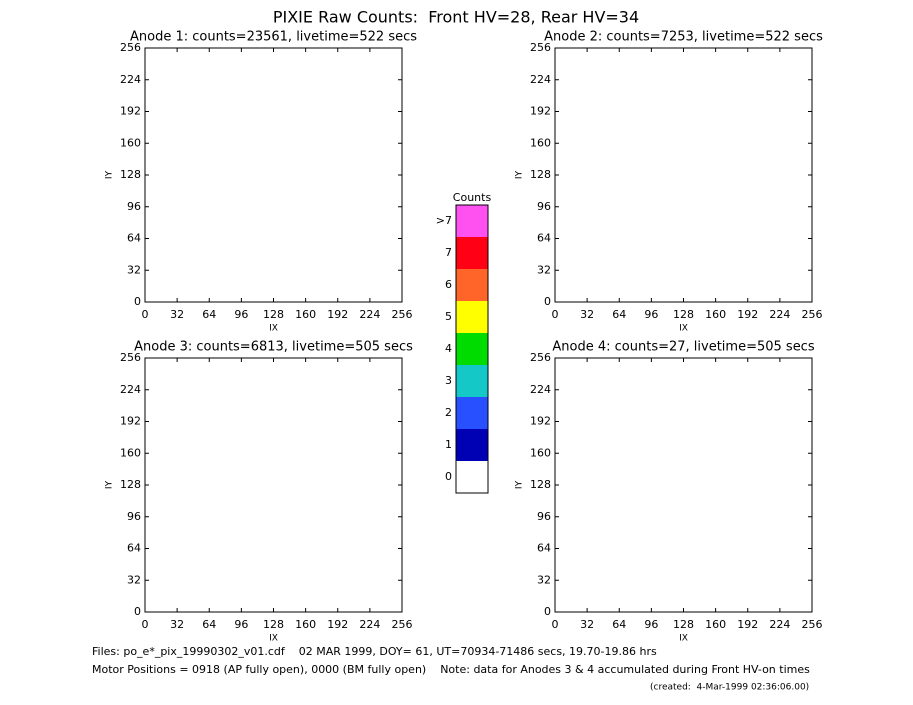 This screenshot has width=913, height=705. What do you see at coordinates (683, 347) in the screenshot?
I see `panel-title: Anode 4: counts=27, livetime=505 secs` at bounding box center [683, 347].